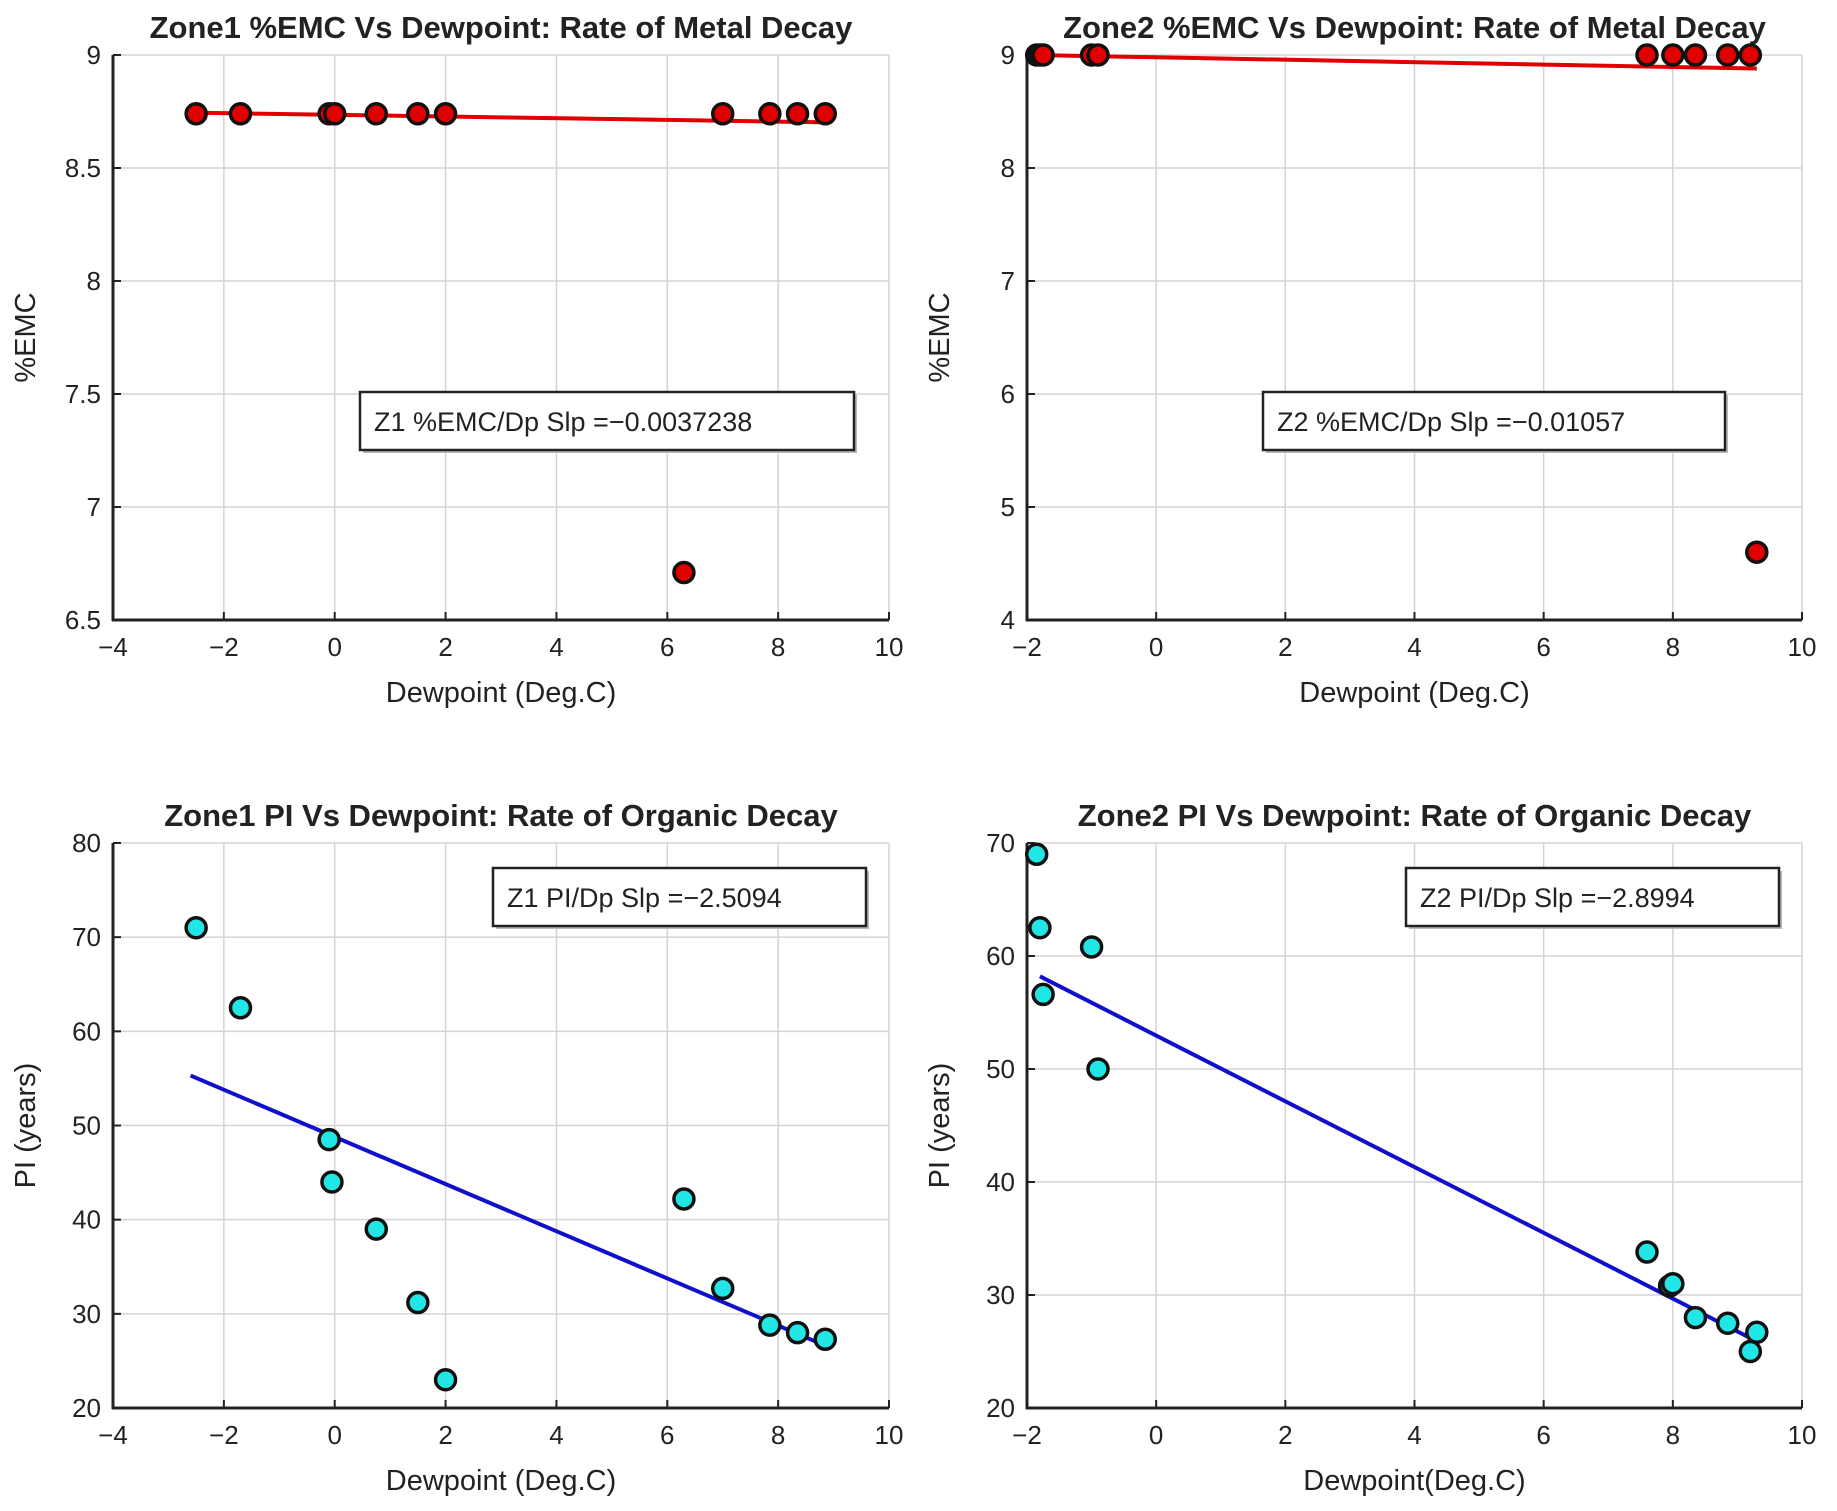 This screenshot has height=1511, width=1837. I want to click on slope-annotation: Z2 %EMC/Dp Slp =−0.01057, so click(1494, 421).